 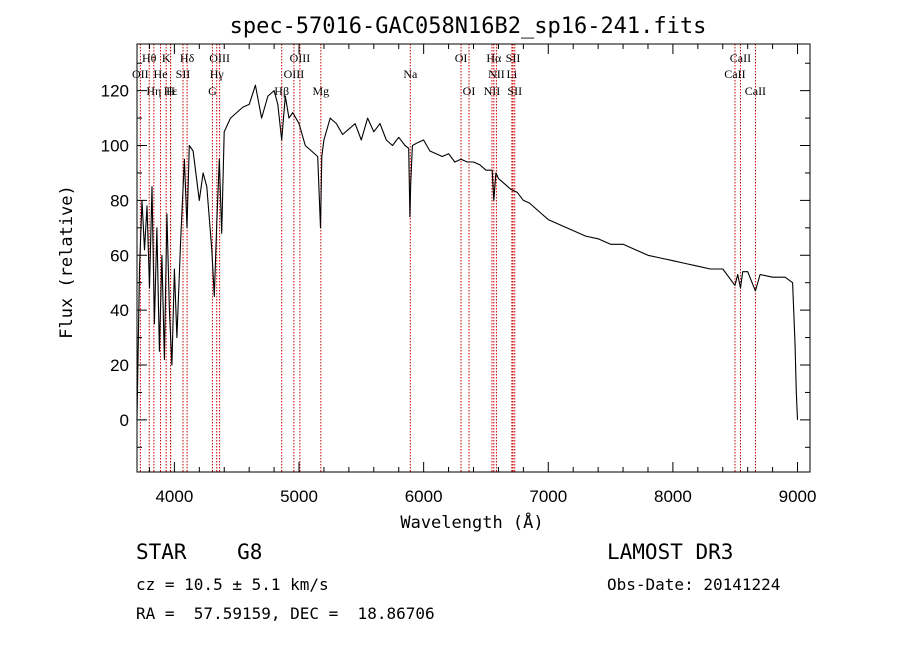 I want to click on spectral-line-label: H, so click(x=170, y=91).